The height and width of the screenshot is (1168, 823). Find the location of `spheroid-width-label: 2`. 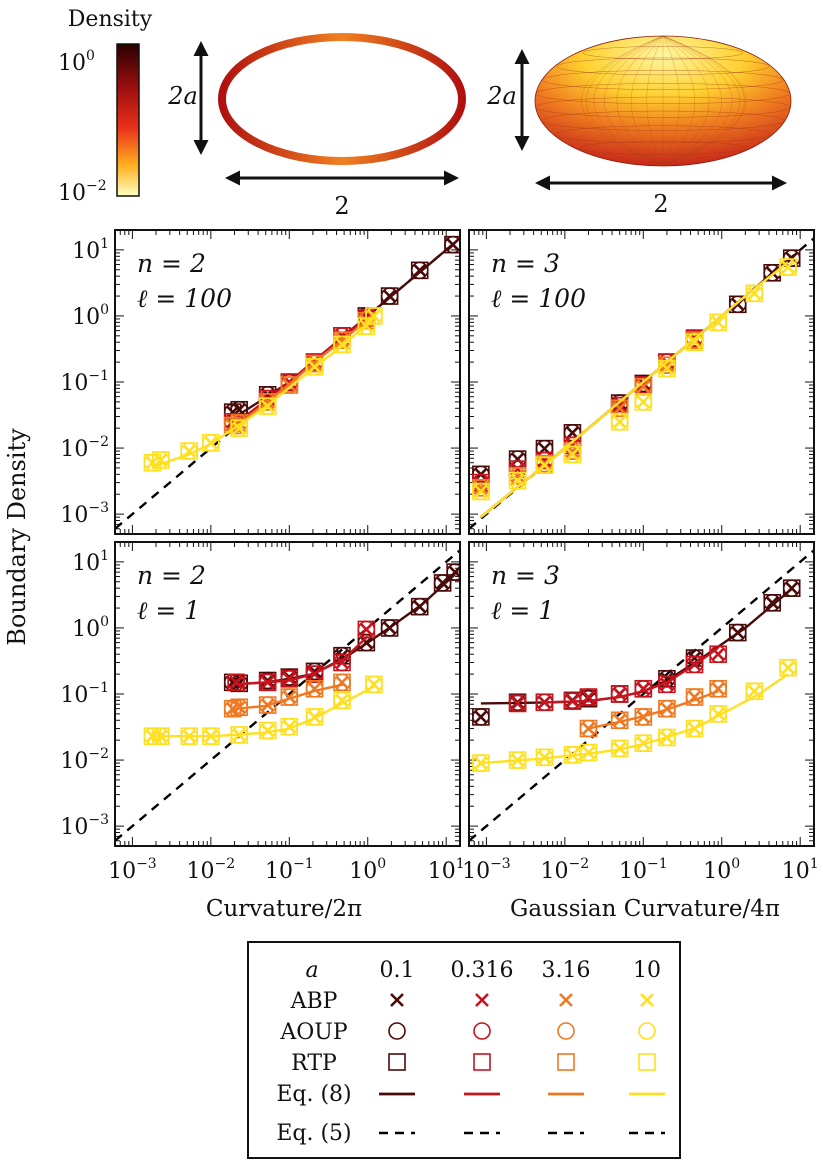

spheroid-width-label: 2 is located at coordinates (660, 204).